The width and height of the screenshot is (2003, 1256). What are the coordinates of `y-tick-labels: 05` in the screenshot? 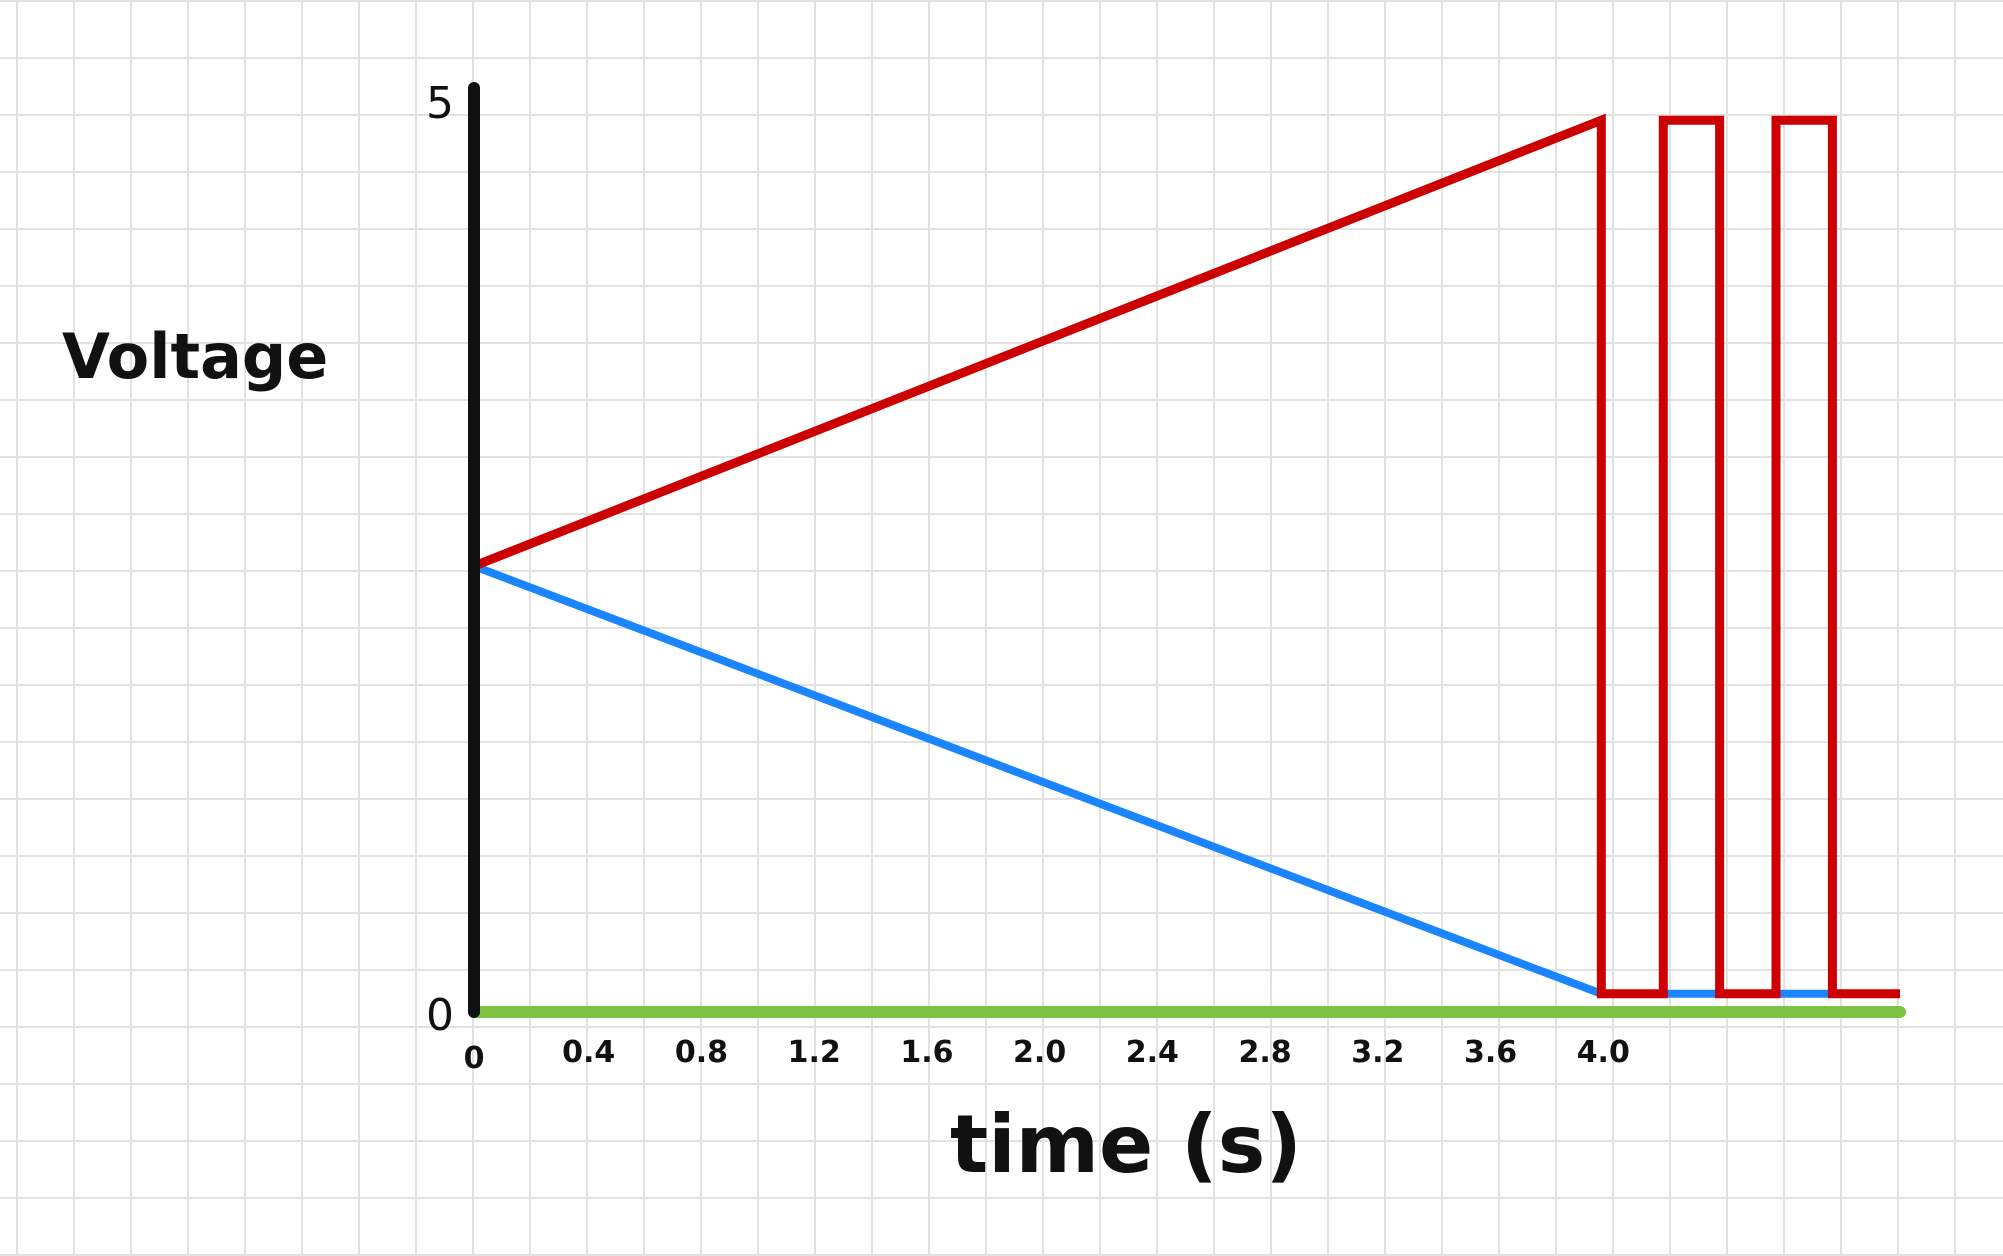 It's located at (440, 559).